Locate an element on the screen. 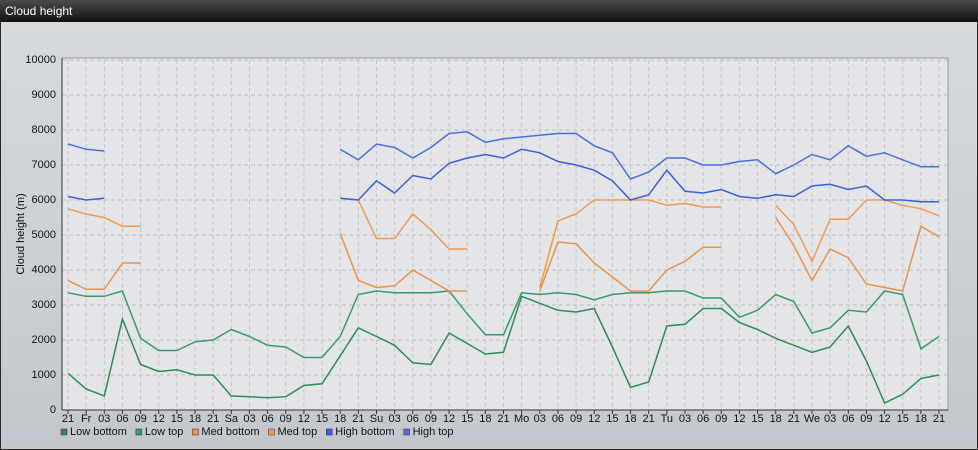  y-tick-label: 8000 is located at coordinates (44, 130).